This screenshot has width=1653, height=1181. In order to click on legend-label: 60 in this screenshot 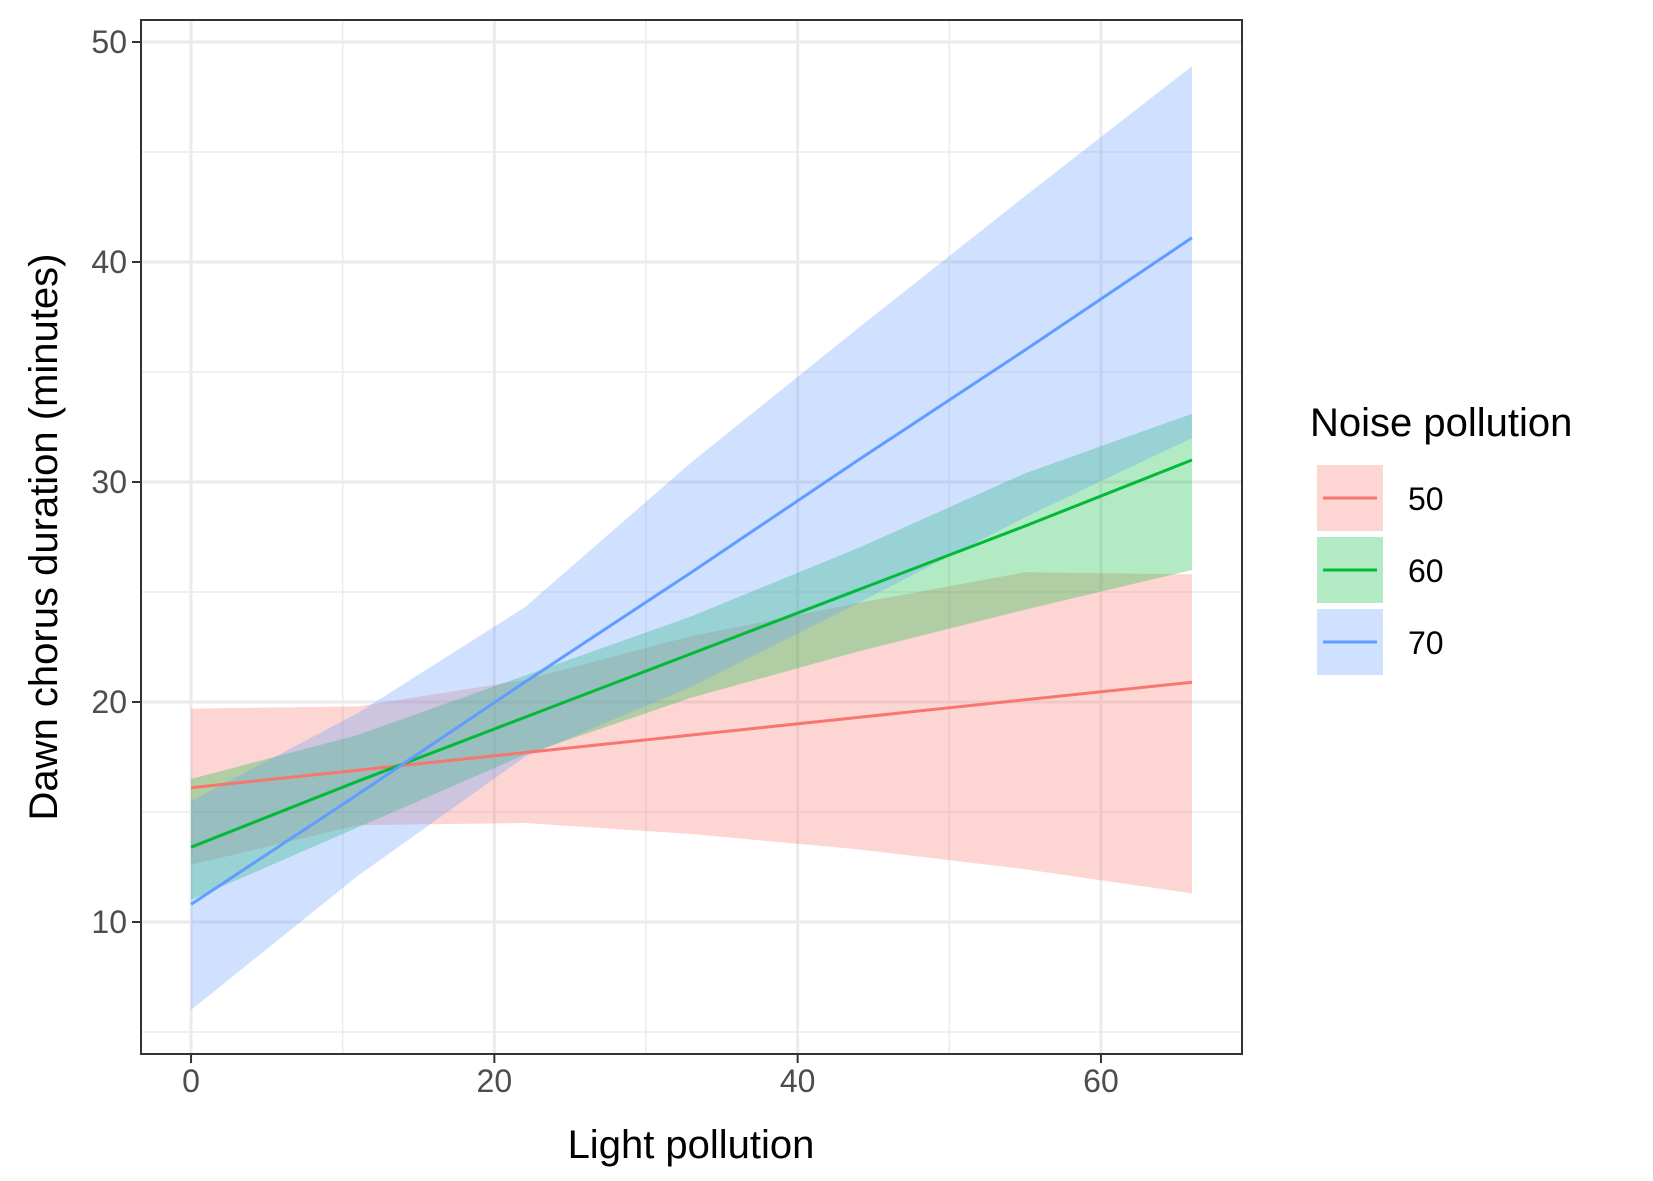, I will do `click(1426, 571)`.